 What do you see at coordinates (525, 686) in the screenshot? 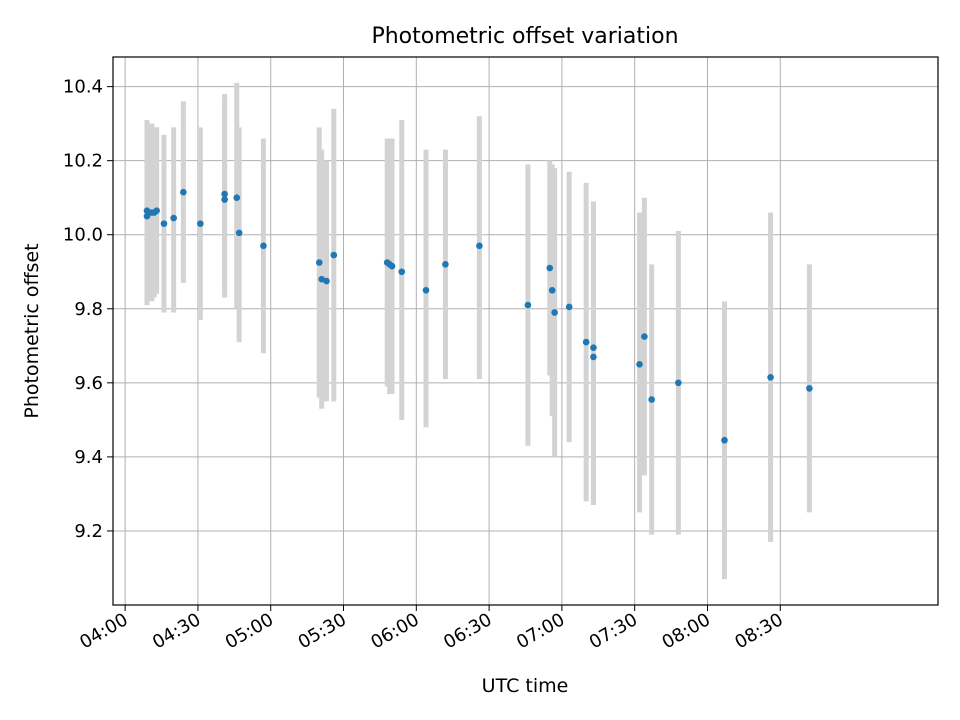
I see `x-axis-label: UTC time` at bounding box center [525, 686].